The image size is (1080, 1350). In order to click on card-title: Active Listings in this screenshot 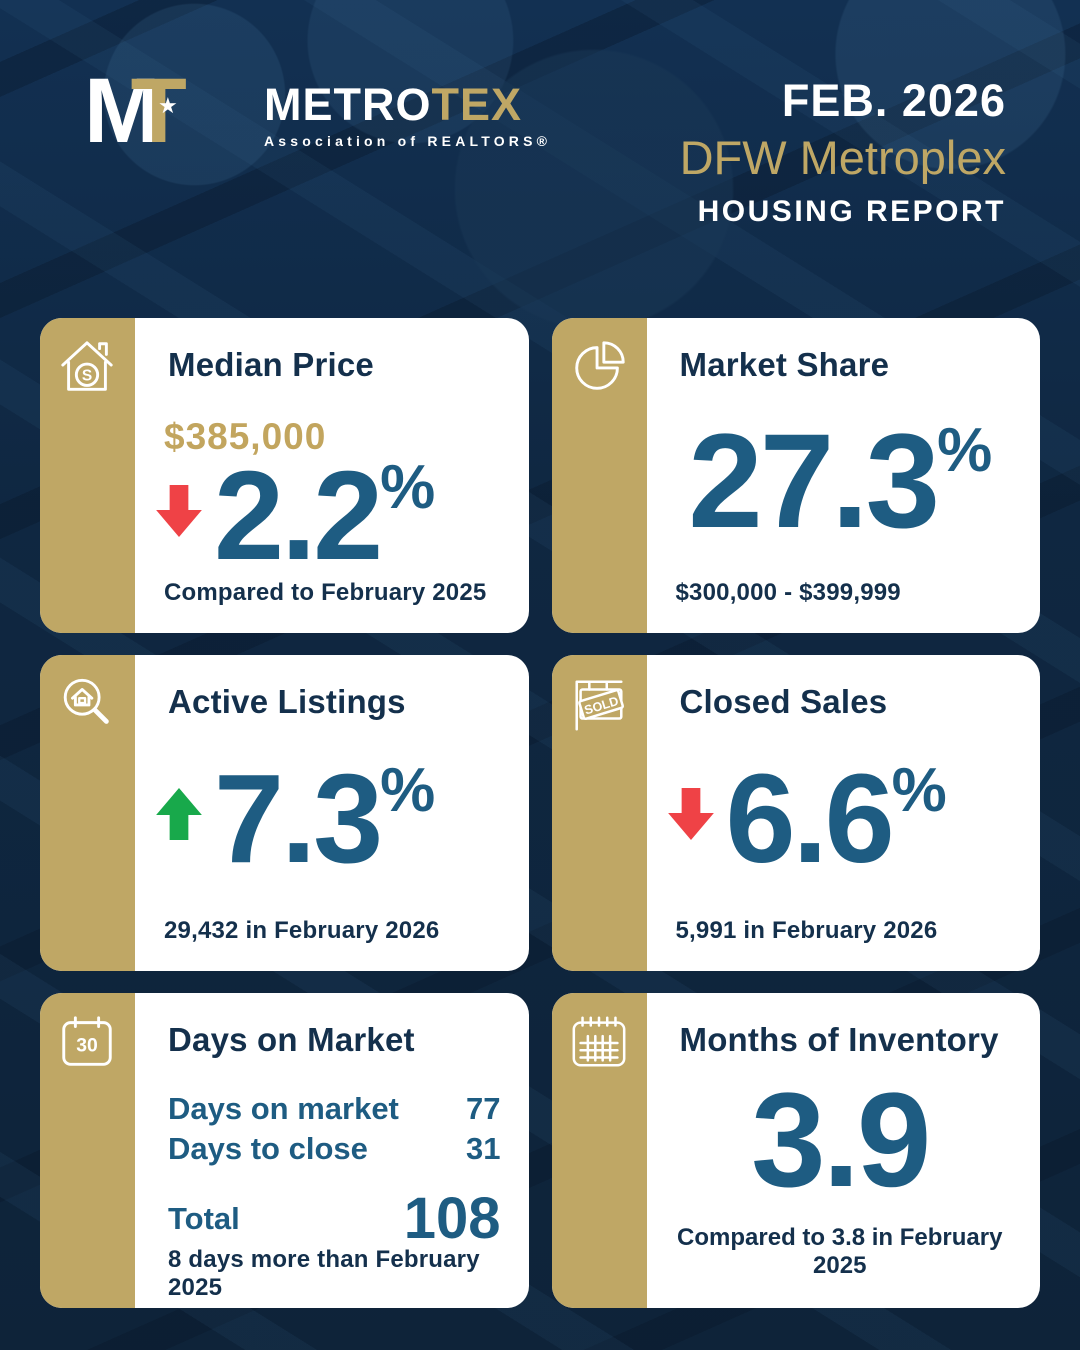, I will do `click(287, 702)`.